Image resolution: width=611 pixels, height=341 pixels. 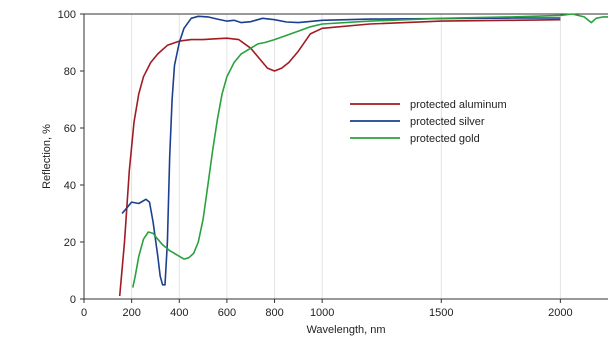 I want to click on y-tick-label: 80, so click(x=70, y=72).